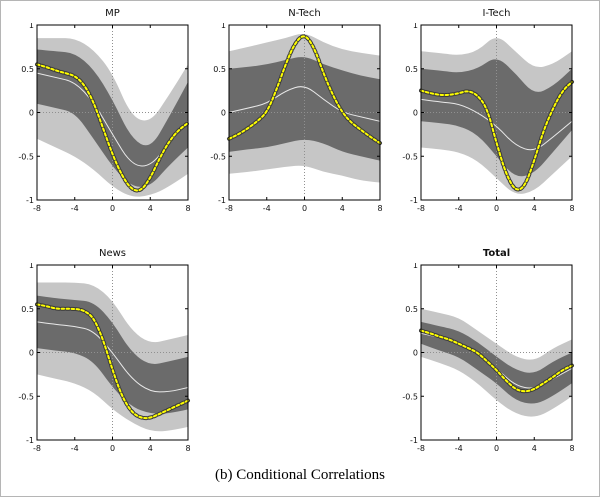  What do you see at coordinates (496, 13) in the screenshot?
I see `chart-title-itech: I-Tech` at bounding box center [496, 13].